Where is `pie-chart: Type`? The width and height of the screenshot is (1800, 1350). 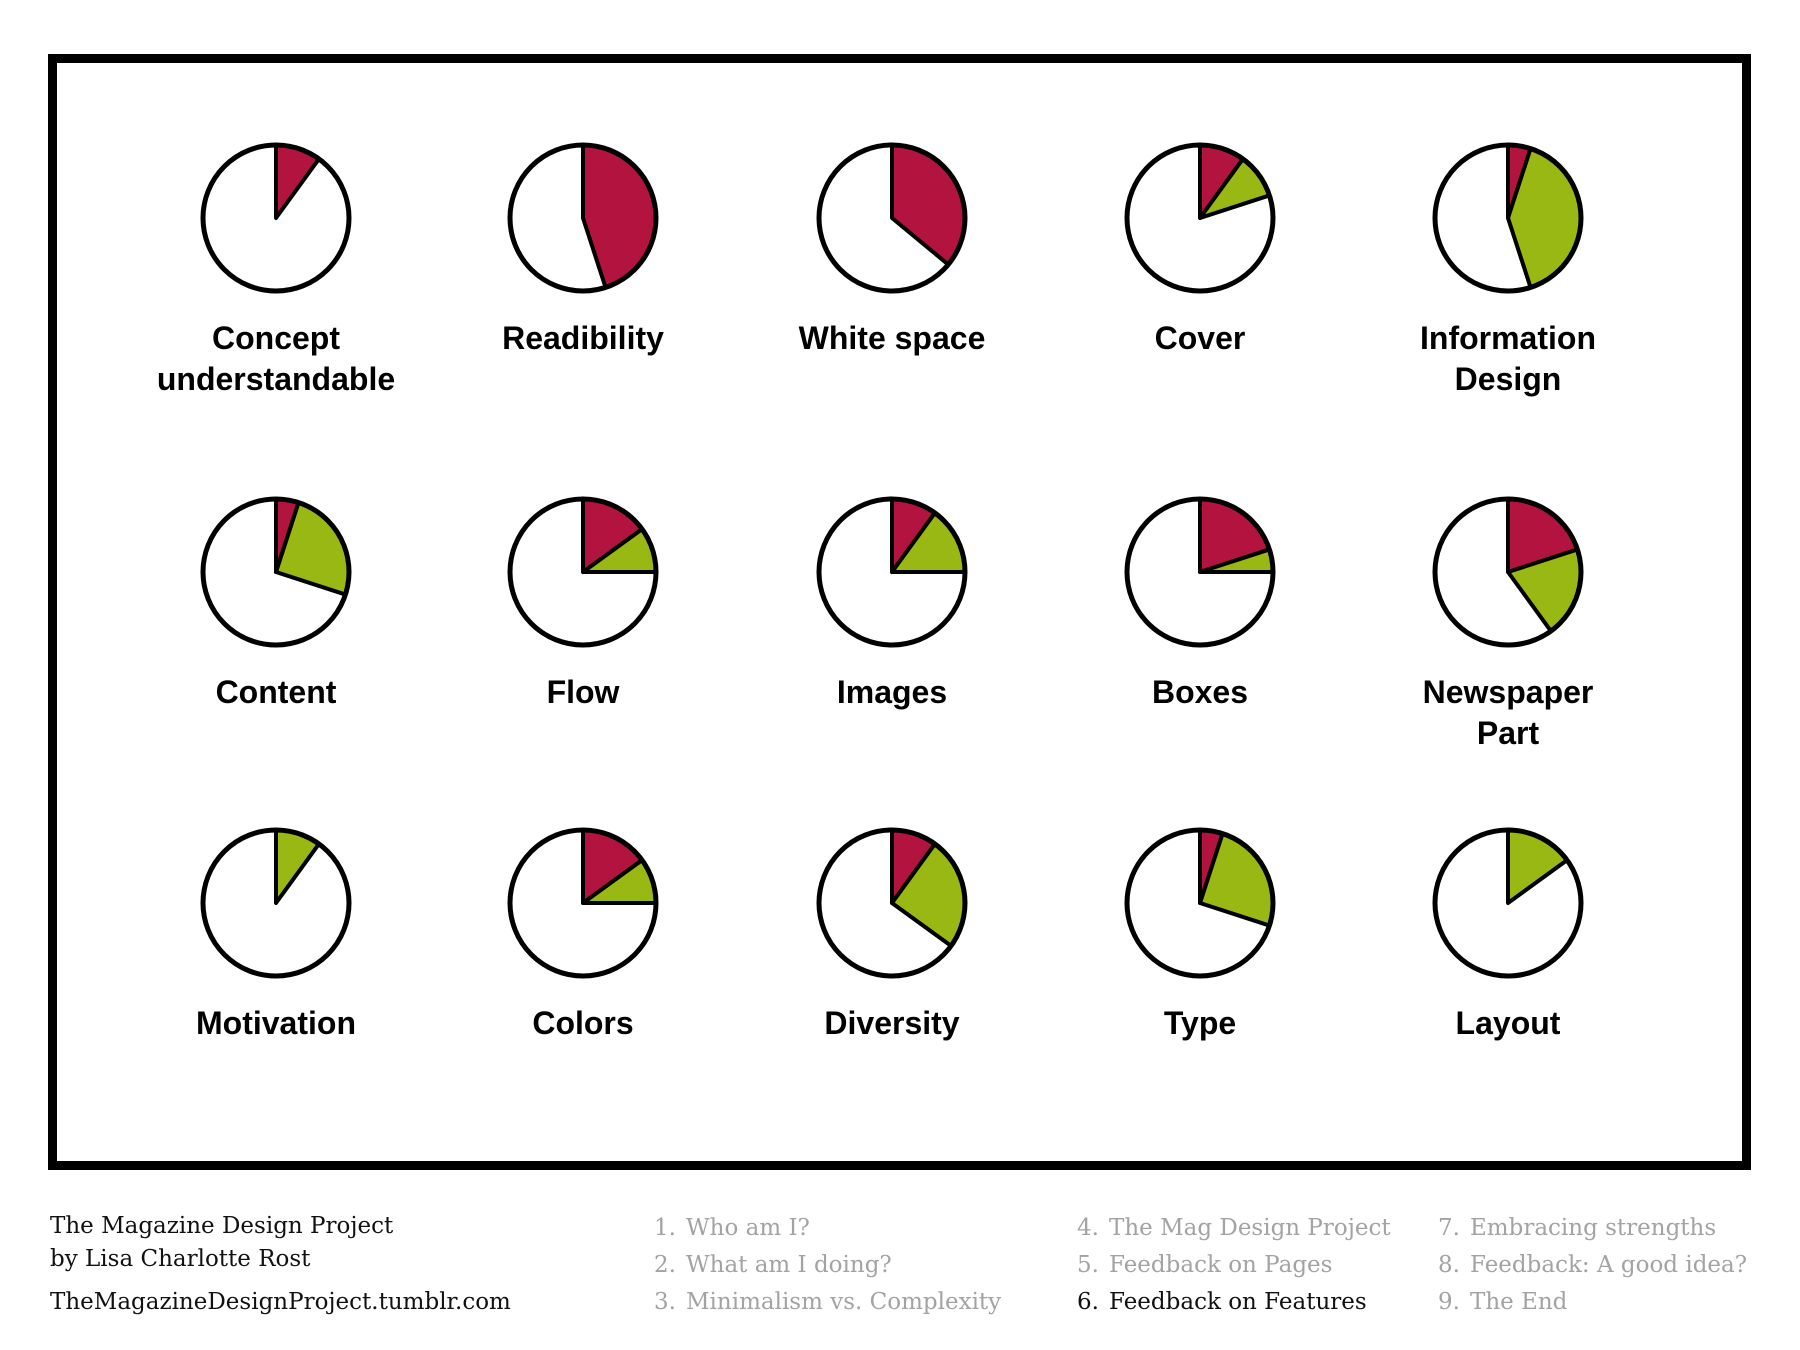
pie-chart: Type is located at coordinates (1200, 933).